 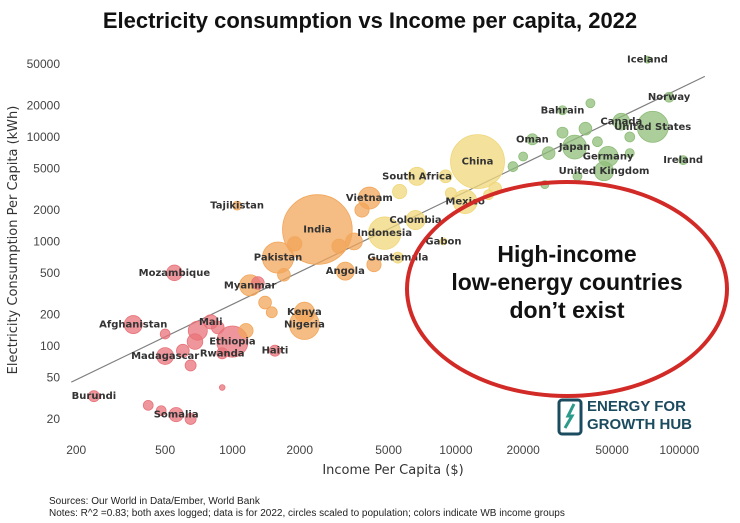 What do you see at coordinates (639, 424) in the screenshot?
I see `logo-line-2: GROWTH HUB` at bounding box center [639, 424].